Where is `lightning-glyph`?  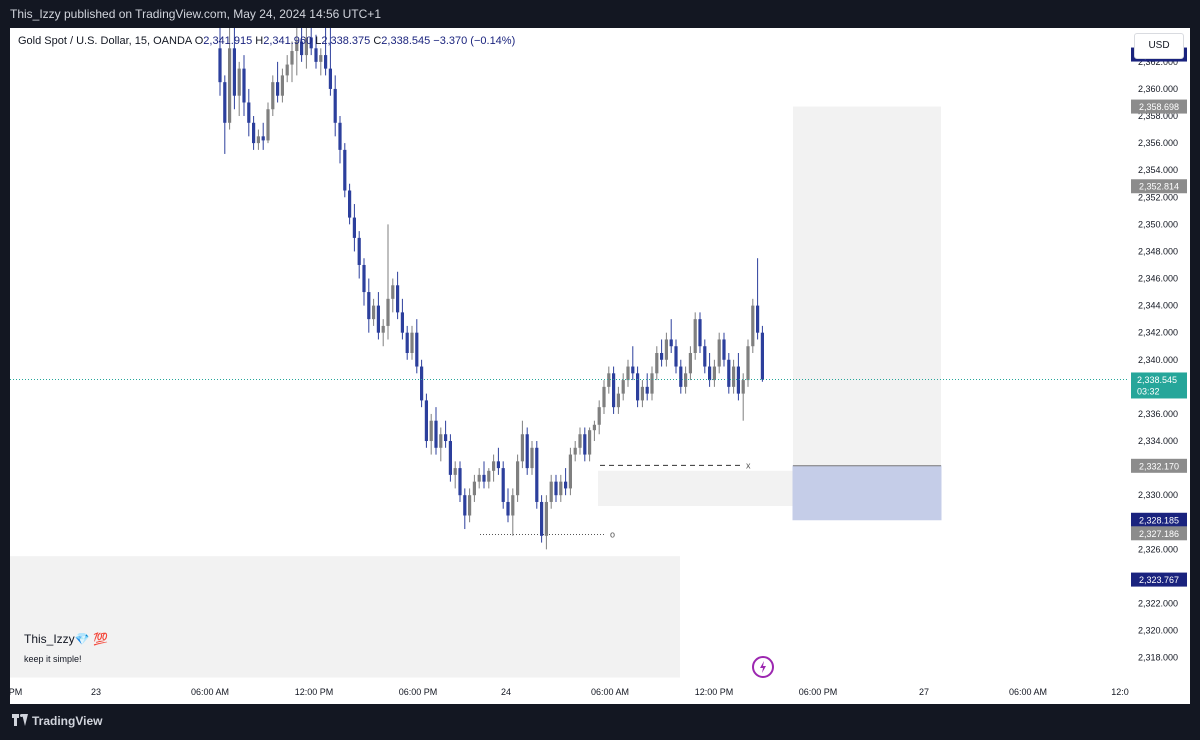 lightning-glyph is located at coordinates (763, 667).